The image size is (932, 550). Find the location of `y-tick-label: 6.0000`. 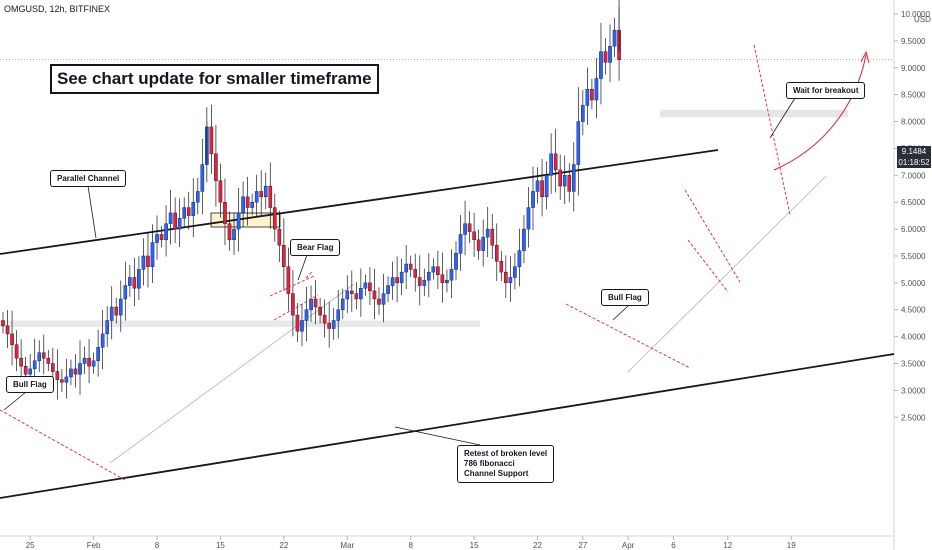

y-tick-label: 6.0000 is located at coordinates (913, 229).